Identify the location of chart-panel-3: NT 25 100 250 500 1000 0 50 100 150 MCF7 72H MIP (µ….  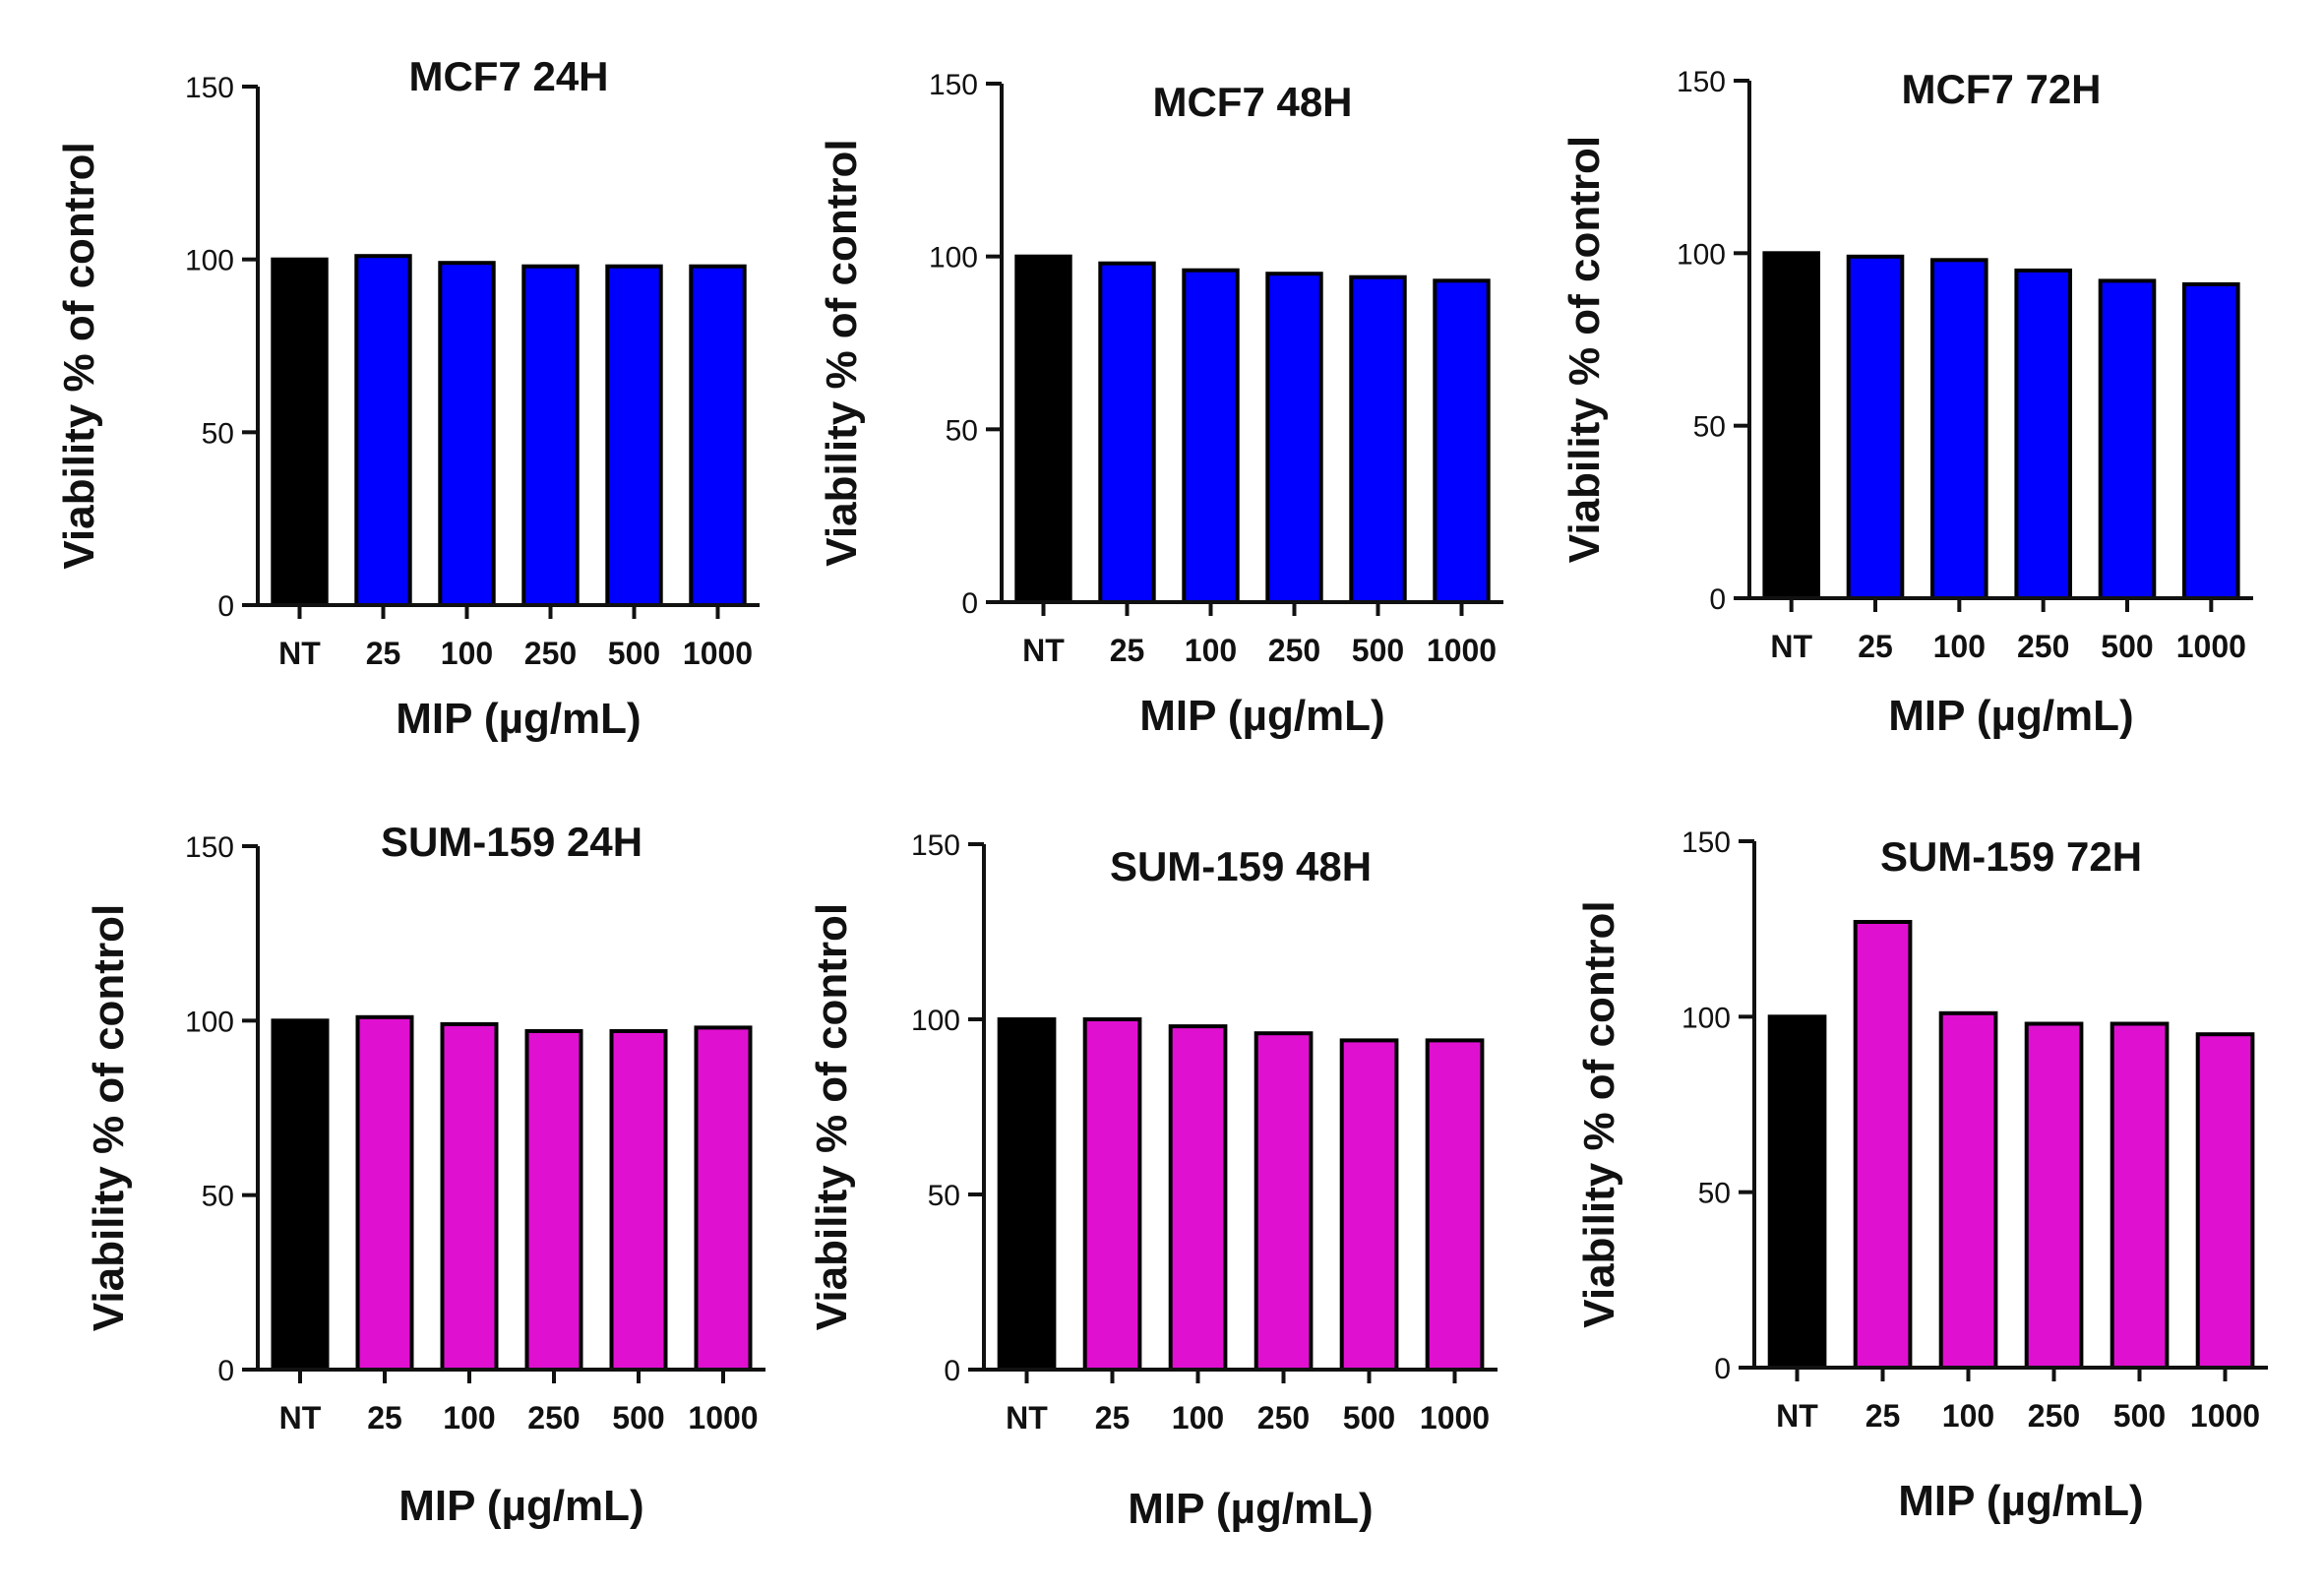
(1906, 403).